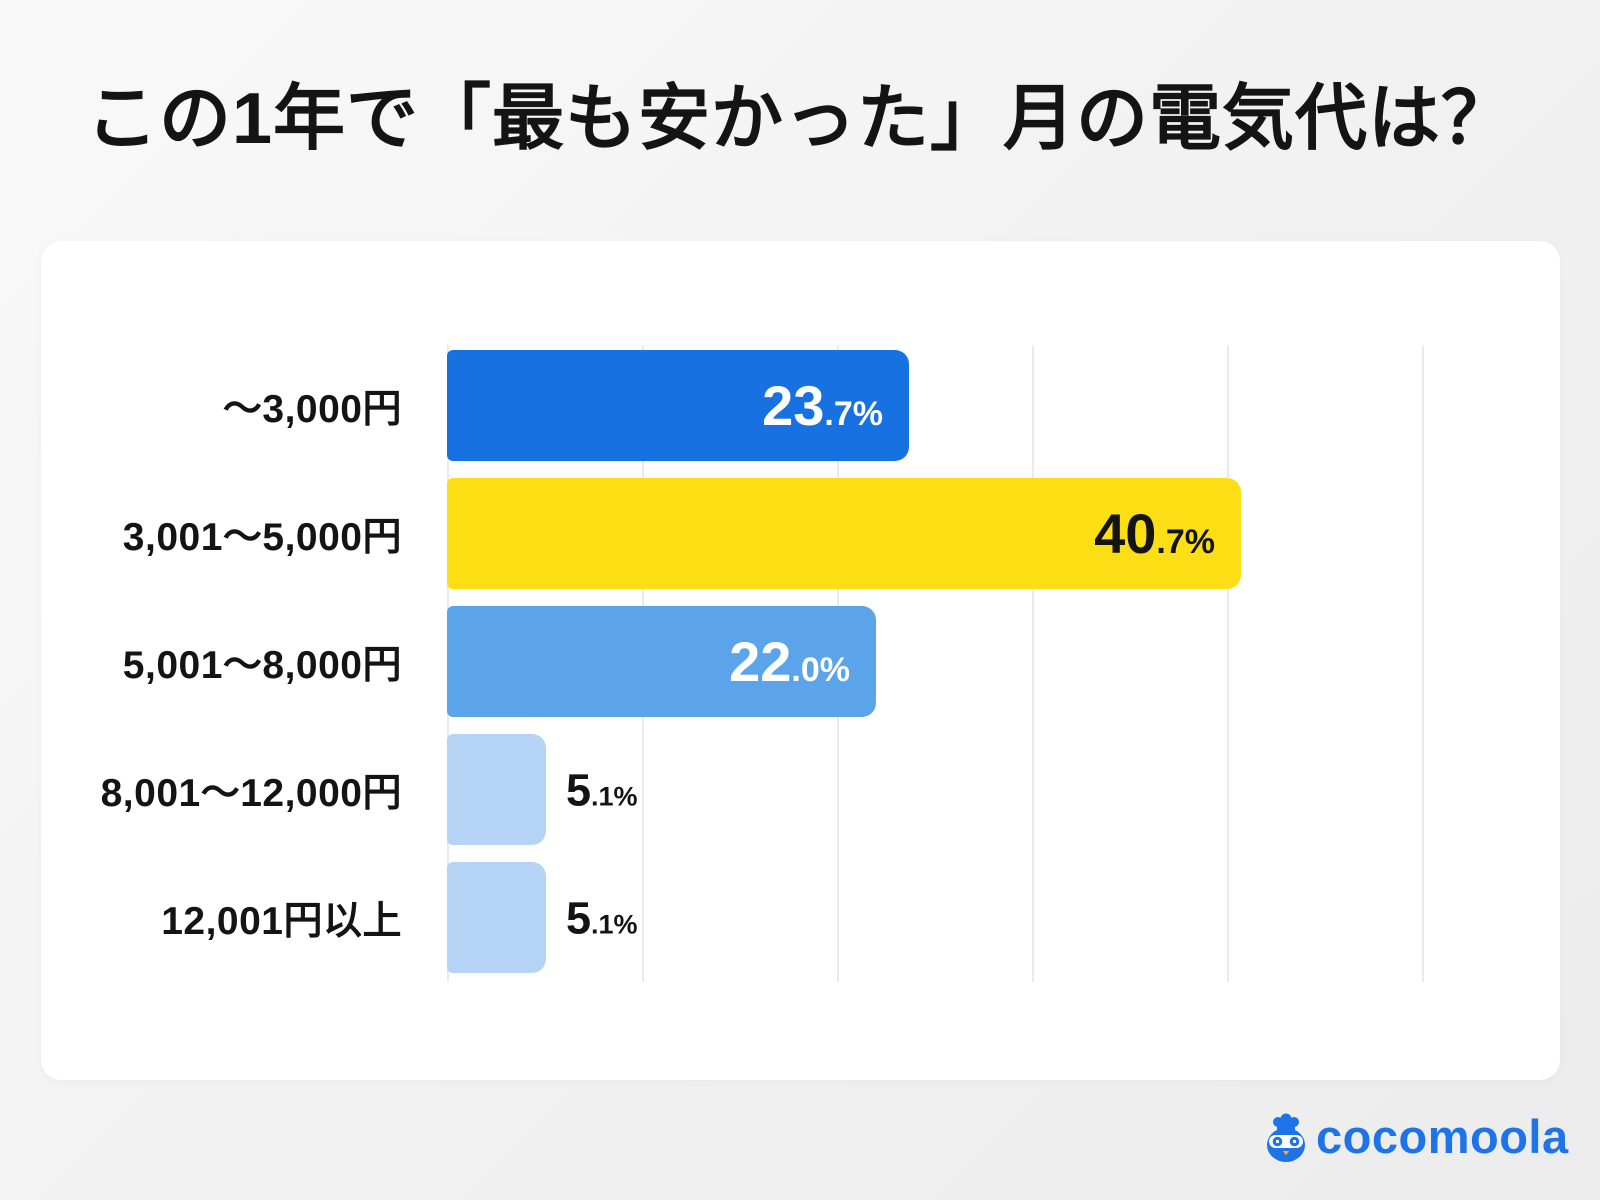 This screenshot has width=1600, height=1200. I want to click on cocomoola-mascot-icon, so click(1286, 1137).